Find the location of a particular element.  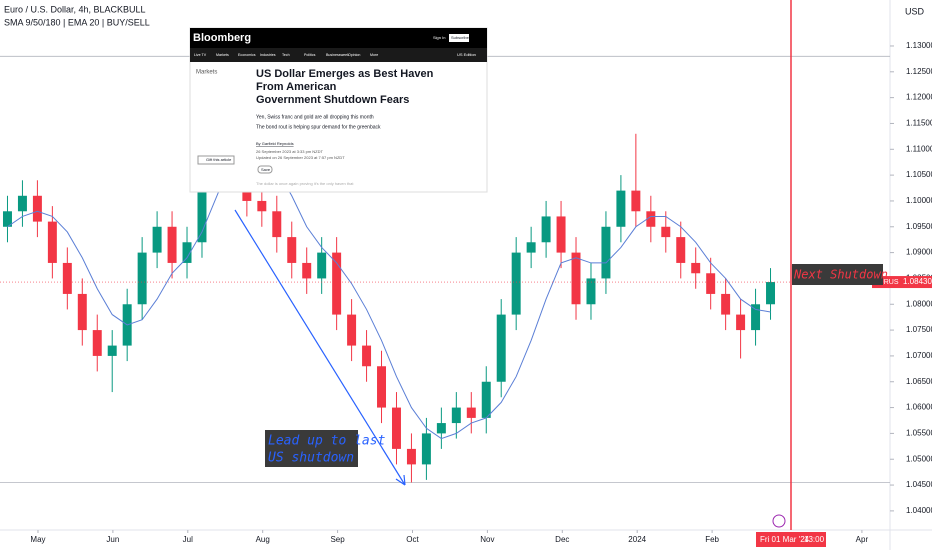

symbol-label: EURUSD is located at coordinates (889, 282).